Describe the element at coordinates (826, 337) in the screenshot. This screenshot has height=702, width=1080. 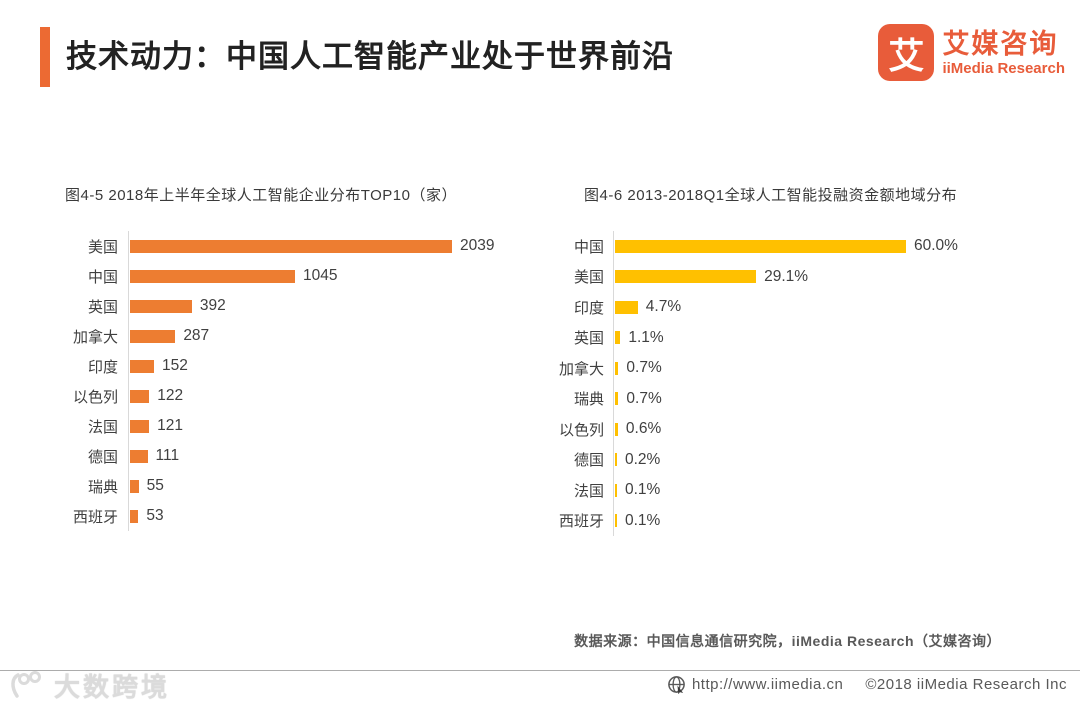
I see `bar-track: 1.1%` at that location.